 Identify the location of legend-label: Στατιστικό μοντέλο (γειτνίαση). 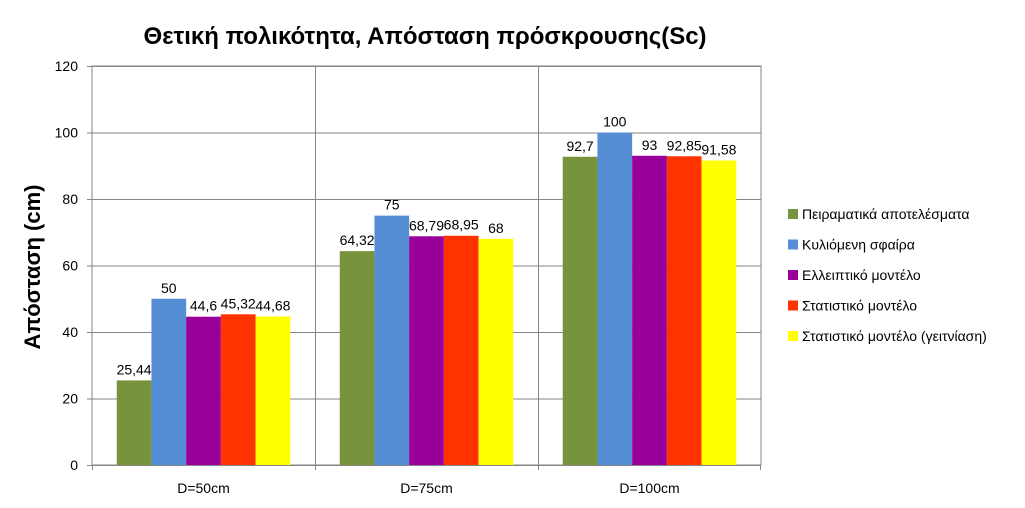
(894, 336).